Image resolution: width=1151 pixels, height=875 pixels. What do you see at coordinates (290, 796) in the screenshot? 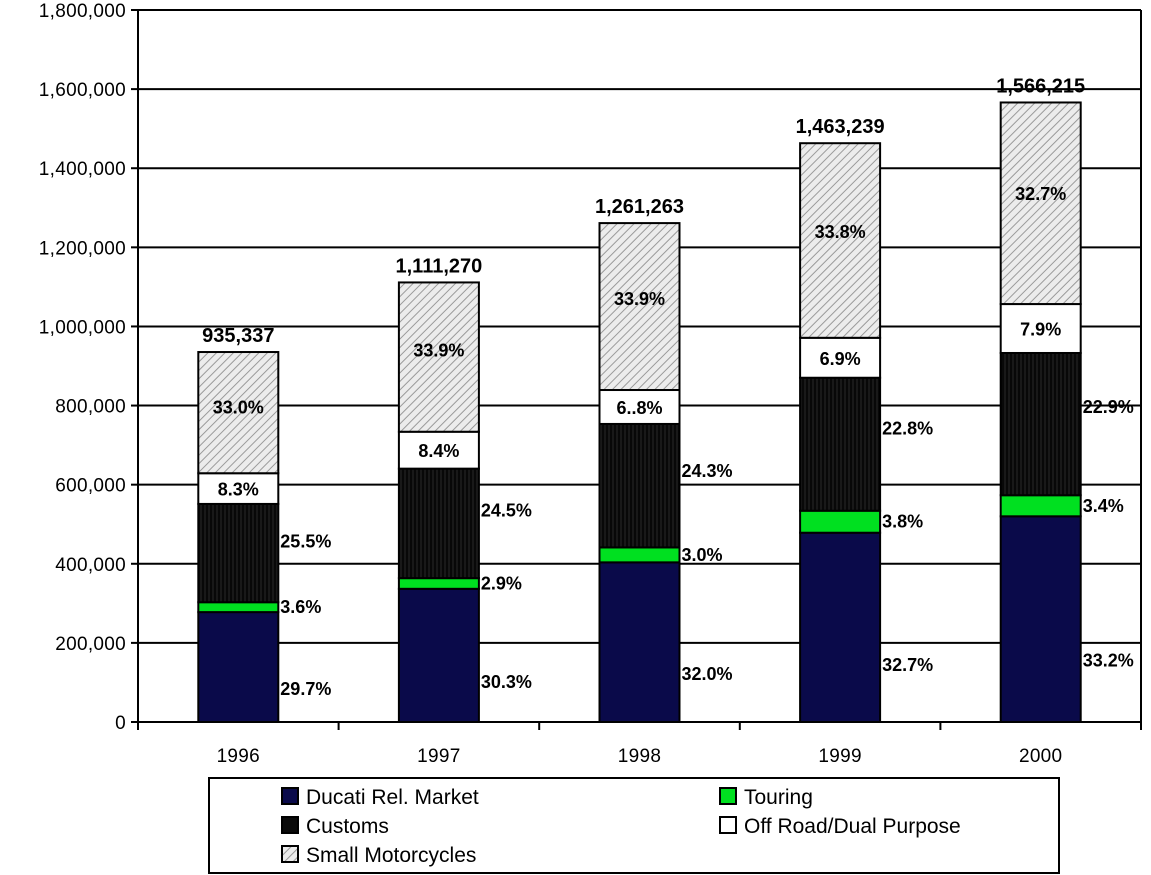
I see `legend-swatch-ducati-rel-market` at bounding box center [290, 796].